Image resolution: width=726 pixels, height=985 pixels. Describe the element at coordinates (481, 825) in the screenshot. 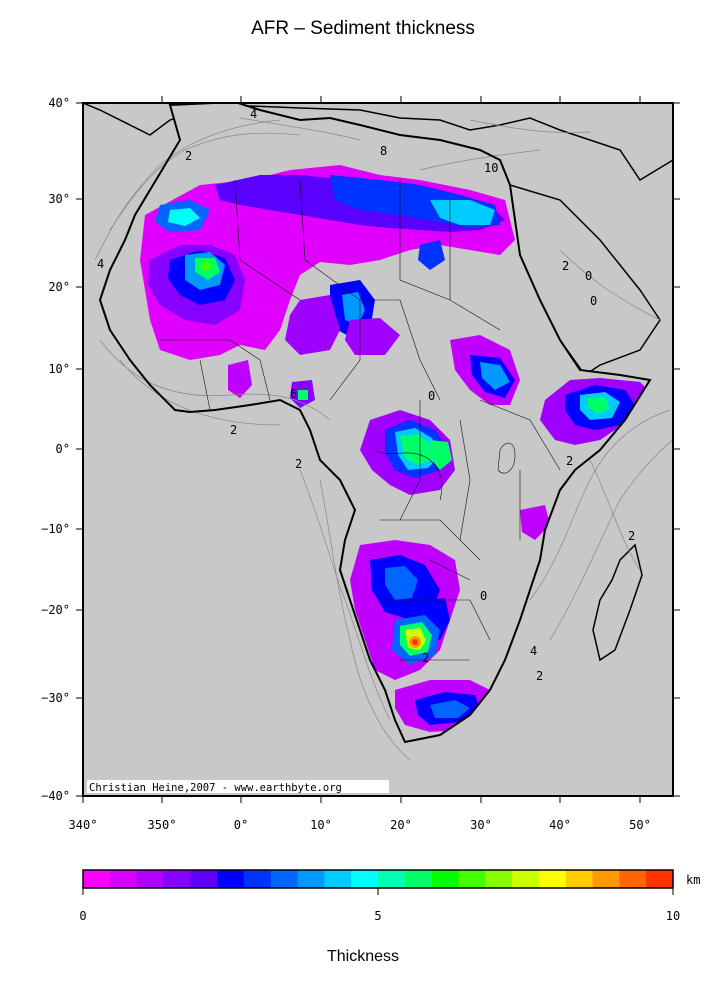

I see `lon-tick-label: 30°` at that location.